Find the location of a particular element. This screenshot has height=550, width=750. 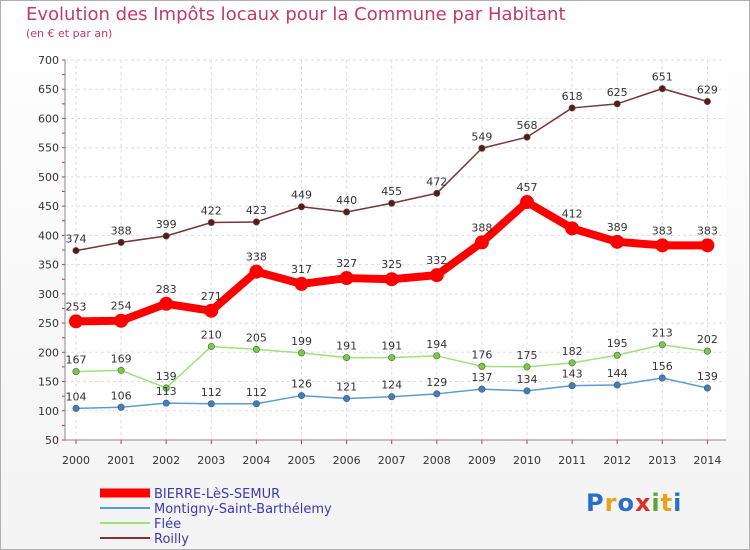

x-tick-label: 2011 is located at coordinates (572, 460).